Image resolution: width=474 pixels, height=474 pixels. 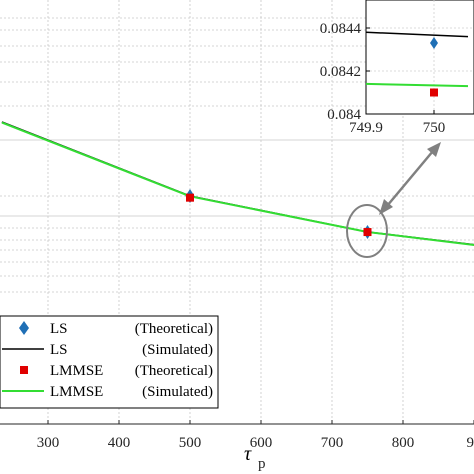 I want to click on x-ticks: 300 400 500 600 700 800 90, so click(x=255, y=435).